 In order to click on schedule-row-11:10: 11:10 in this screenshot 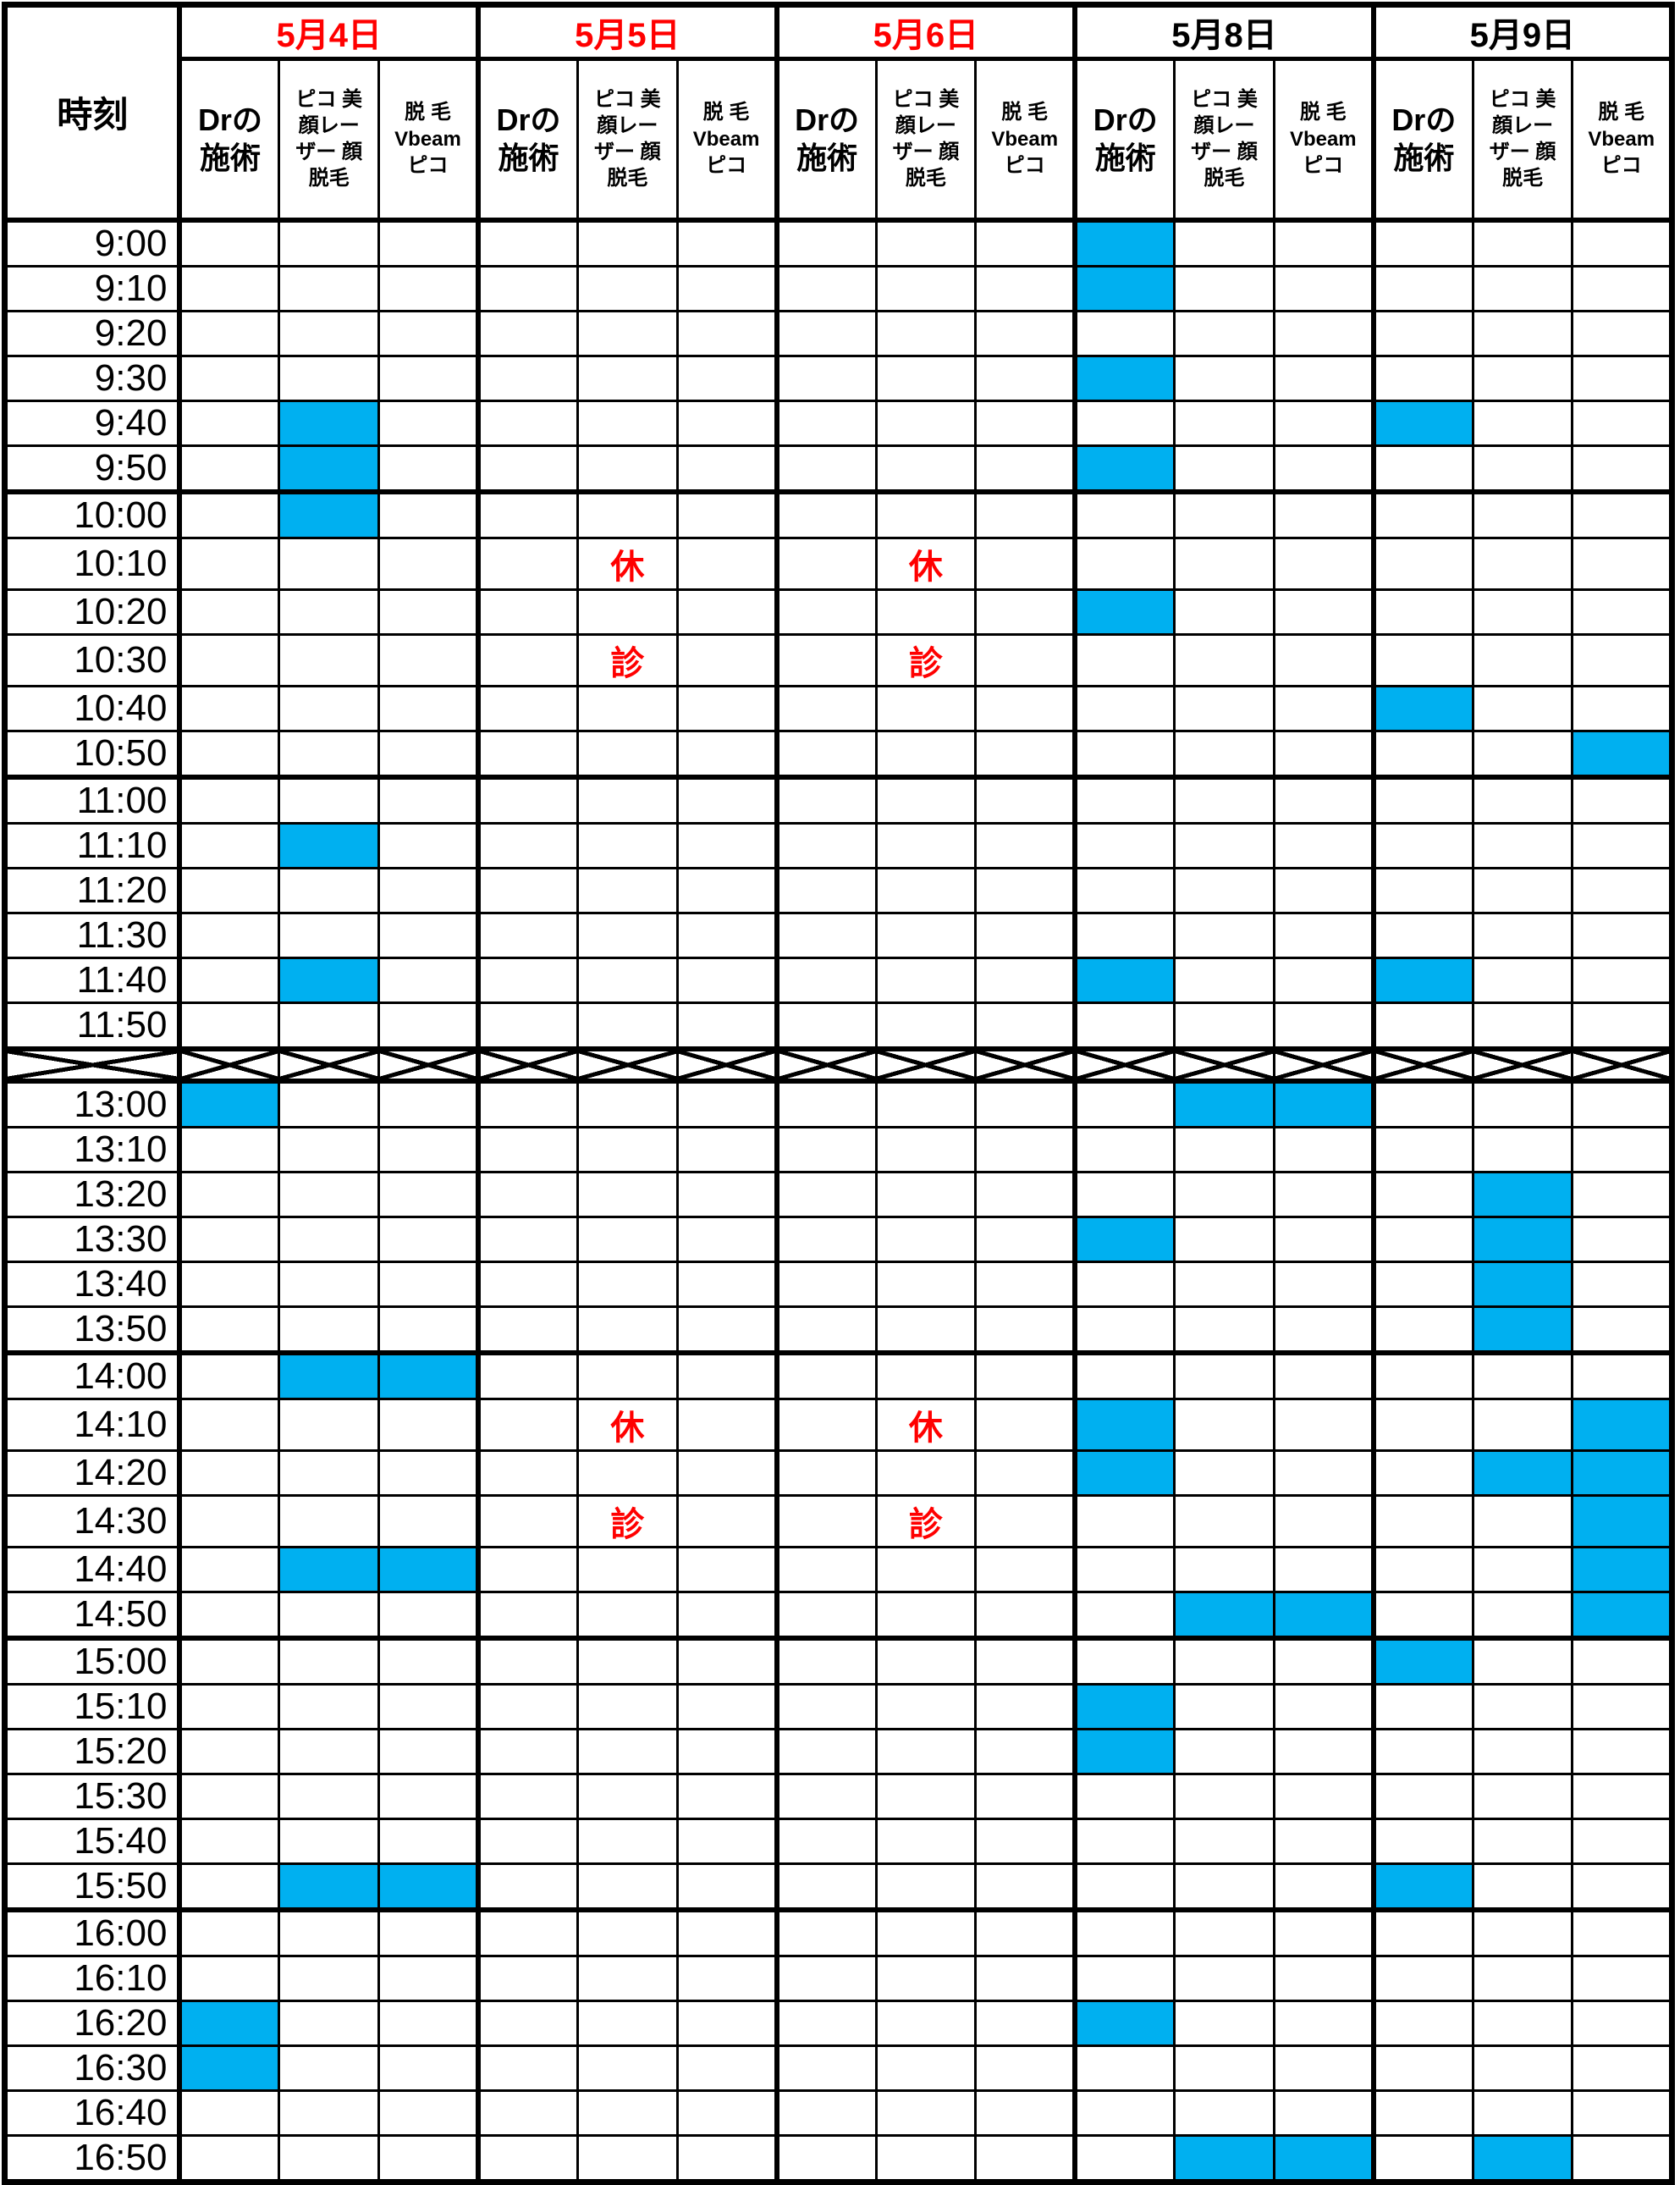, I will do `click(839, 845)`.